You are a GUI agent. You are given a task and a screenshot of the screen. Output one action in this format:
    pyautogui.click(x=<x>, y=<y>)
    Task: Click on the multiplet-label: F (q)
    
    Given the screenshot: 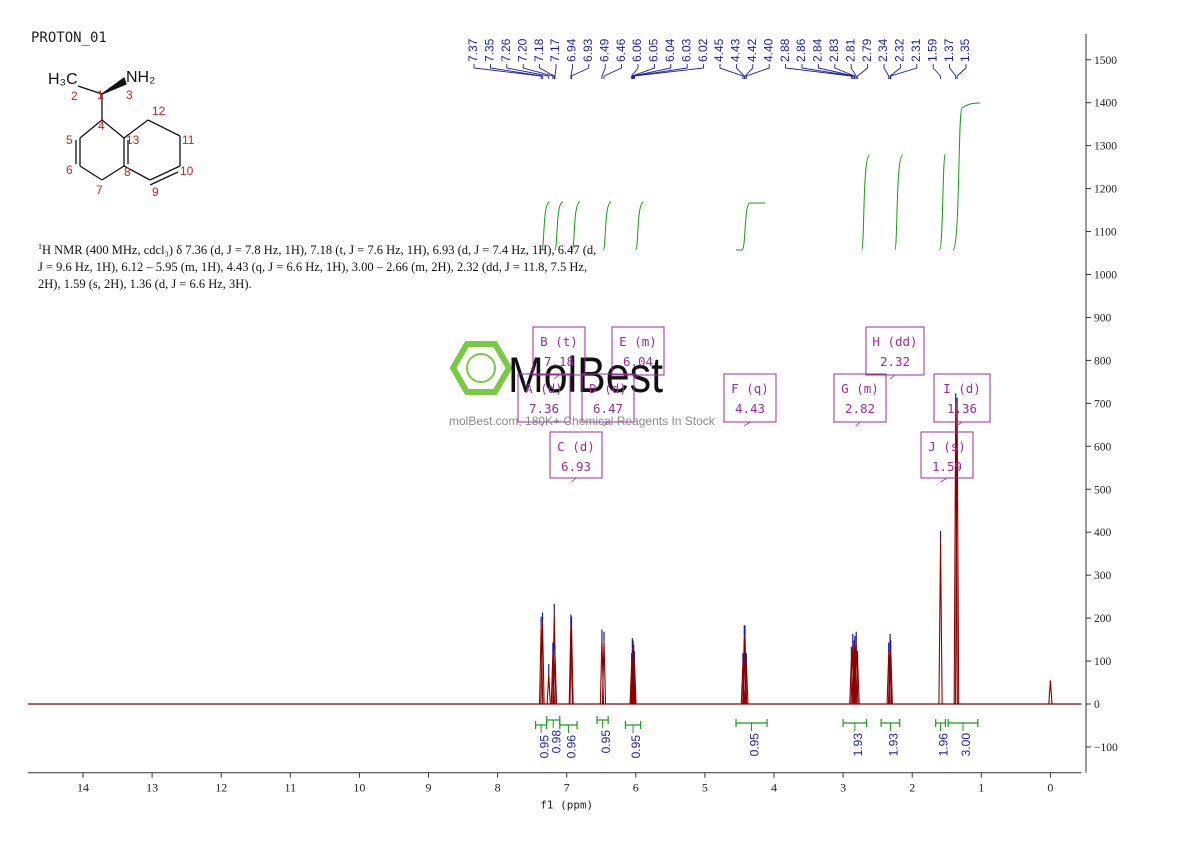 What is the action you would take?
    pyautogui.click(x=750, y=388)
    